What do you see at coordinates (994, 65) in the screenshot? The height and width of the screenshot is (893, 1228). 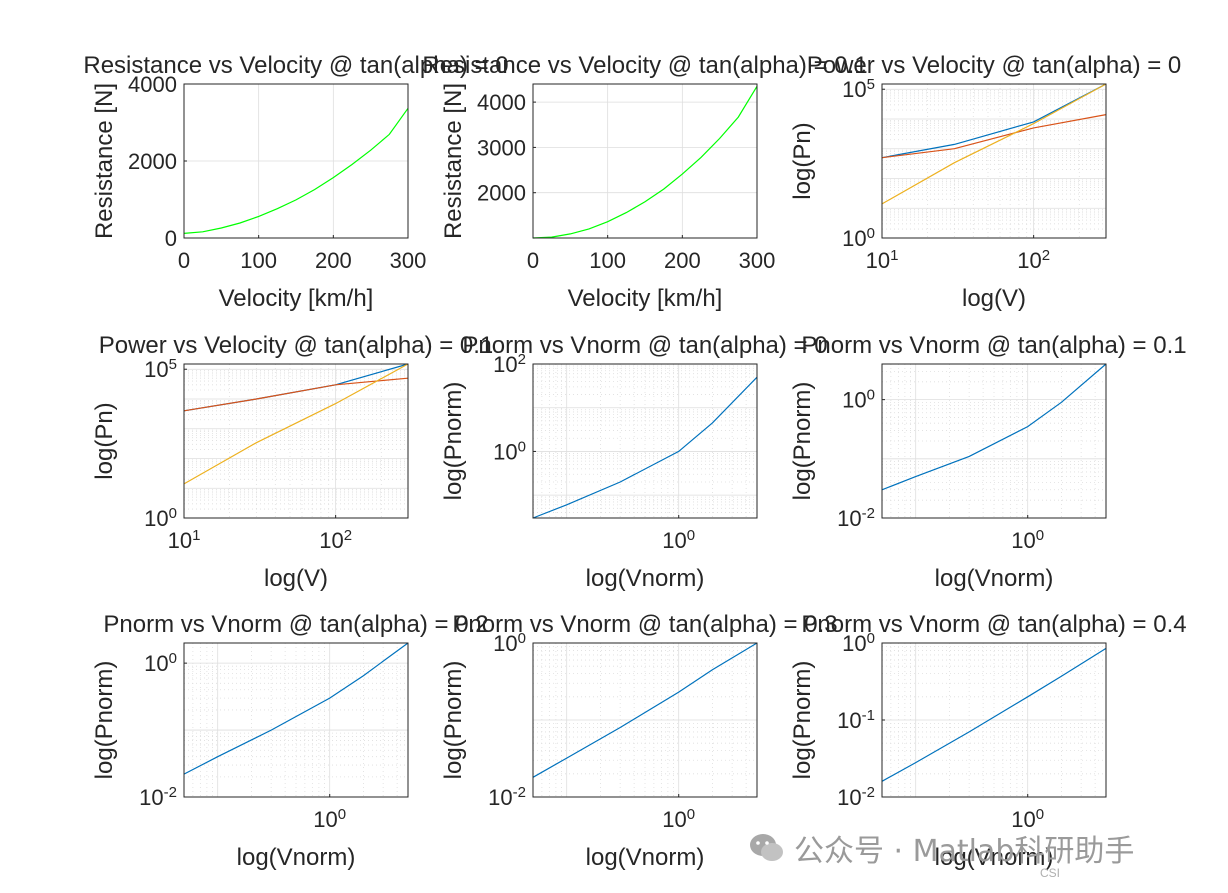 I see `chart-title: Power vs Velocity @ tan(alpha) = 0` at bounding box center [994, 65].